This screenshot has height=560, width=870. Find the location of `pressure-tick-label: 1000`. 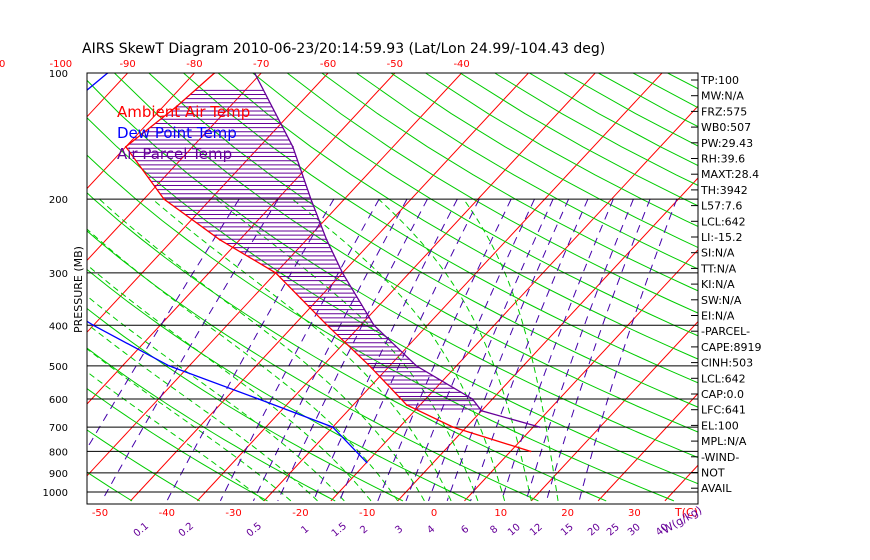

pressure-tick-label: 1000 is located at coordinates (55, 493).